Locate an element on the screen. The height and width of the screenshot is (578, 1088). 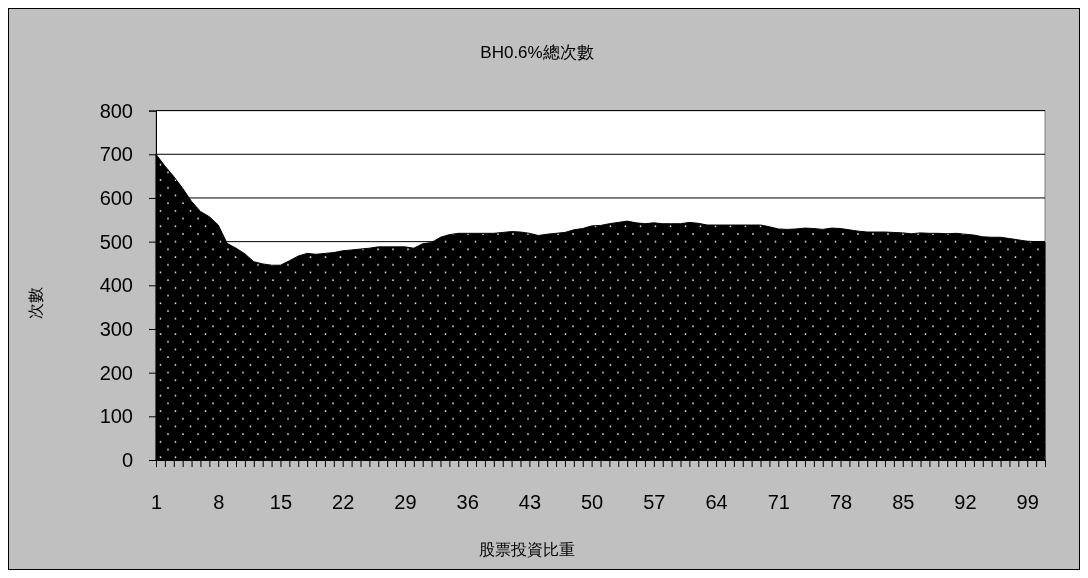
x-tick-label: 15 is located at coordinates (281, 502).